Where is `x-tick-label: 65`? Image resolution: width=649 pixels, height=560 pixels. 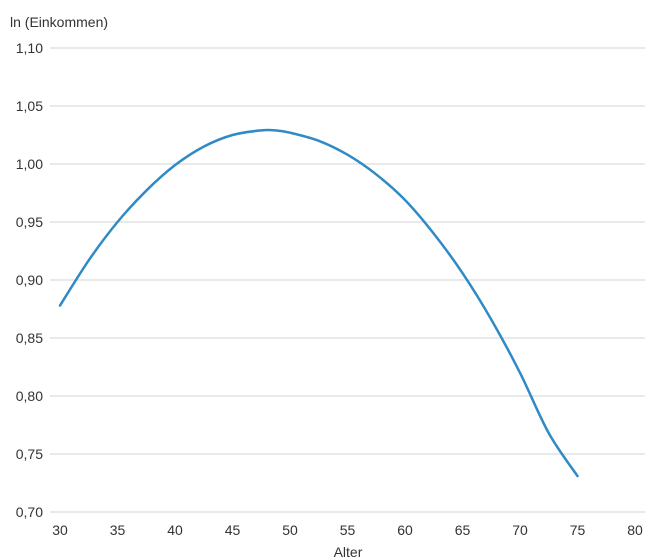
x-tick-label: 65 is located at coordinates (463, 530).